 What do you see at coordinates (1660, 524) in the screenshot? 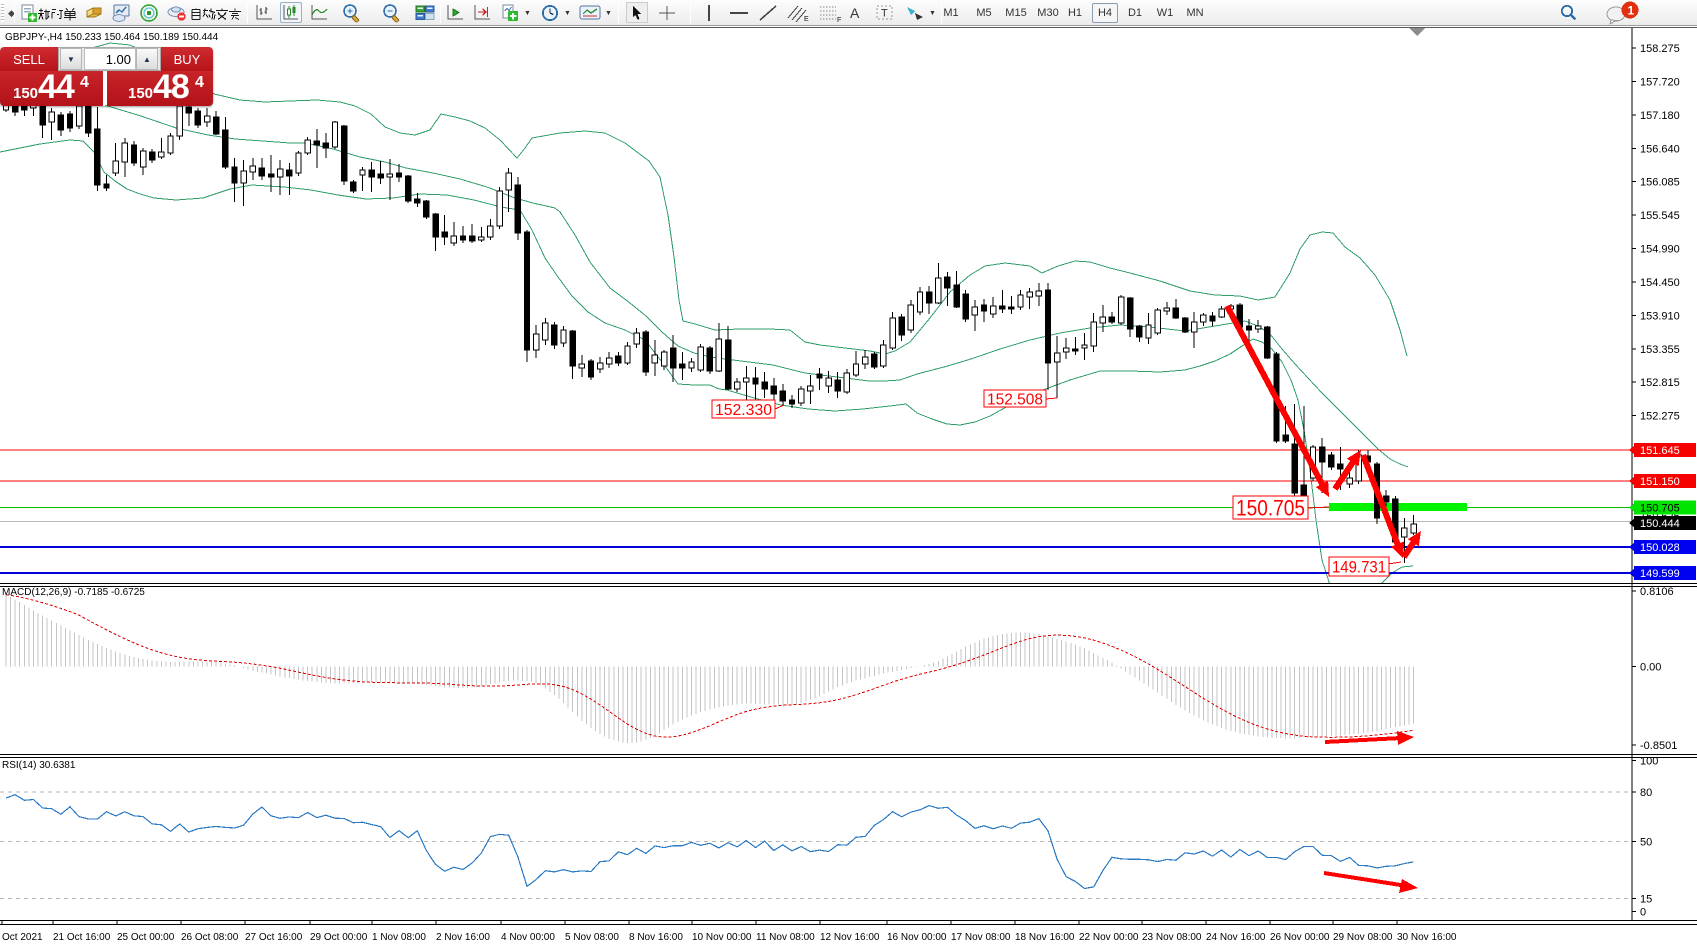
I see `svg-text: 150.444` at bounding box center [1660, 524].